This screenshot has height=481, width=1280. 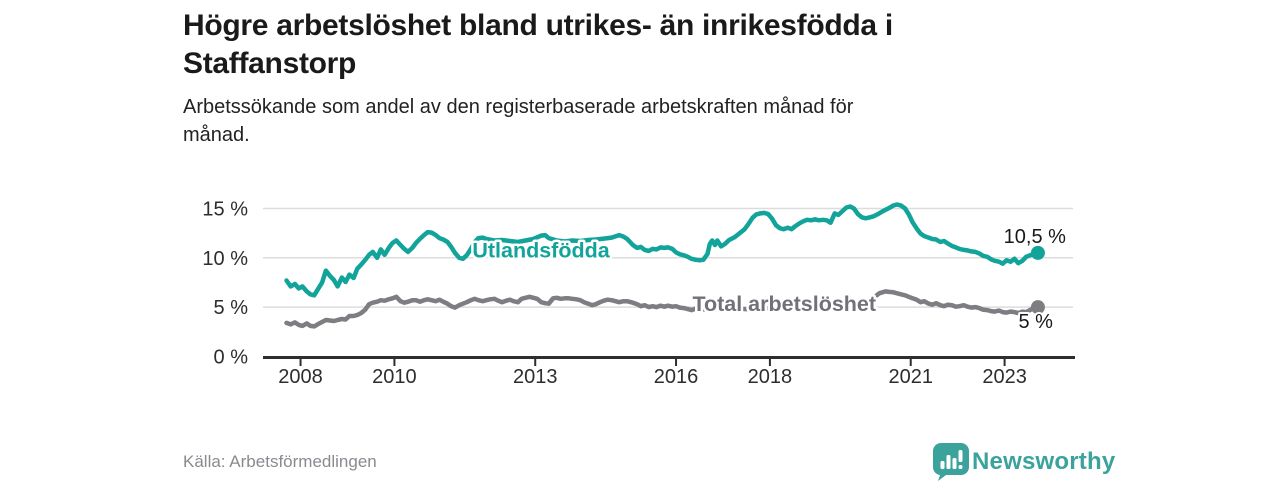 I want to click on gridlines, so click(x=668, y=257).